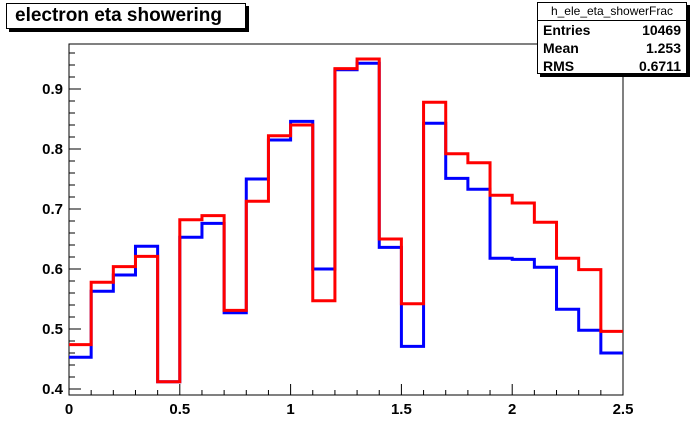 The height and width of the screenshot is (444, 692). Describe the element at coordinates (663, 48) in the screenshot. I see `stats-value: 1.253` at that location.